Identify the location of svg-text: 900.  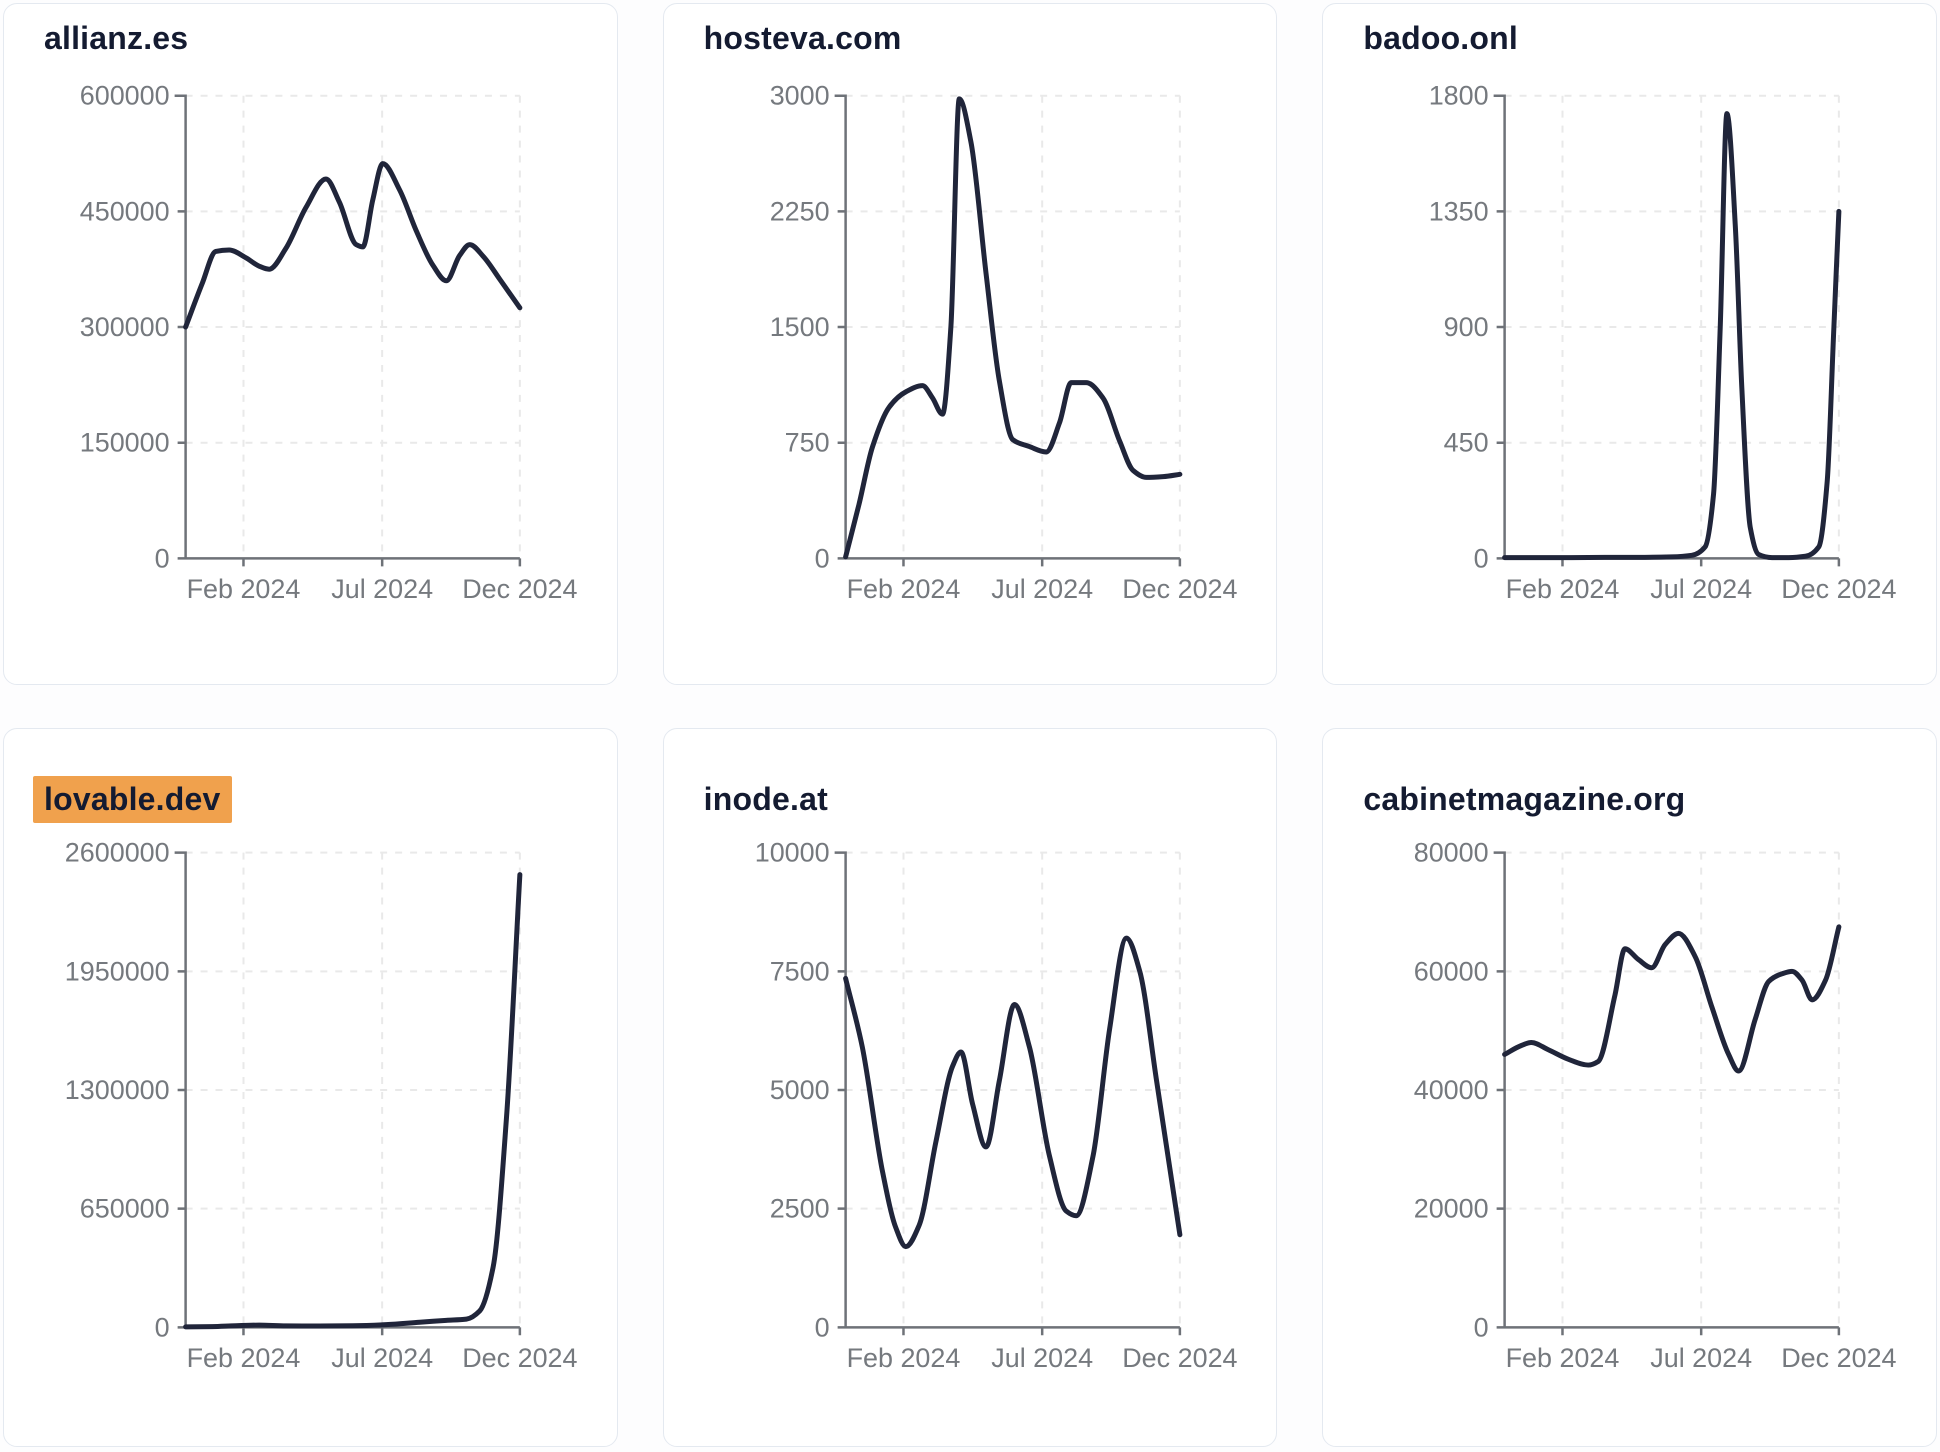
(1466, 327).